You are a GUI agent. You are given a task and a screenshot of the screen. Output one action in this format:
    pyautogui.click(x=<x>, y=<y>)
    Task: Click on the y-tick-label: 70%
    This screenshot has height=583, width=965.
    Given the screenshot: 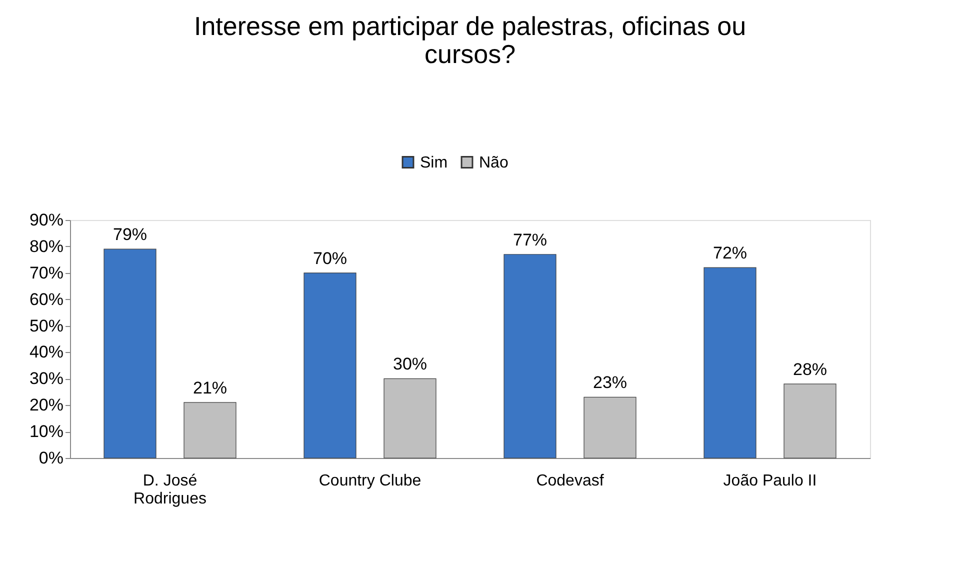 What is the action you would take?
    pyautogui.click(x=46, y=272)
    